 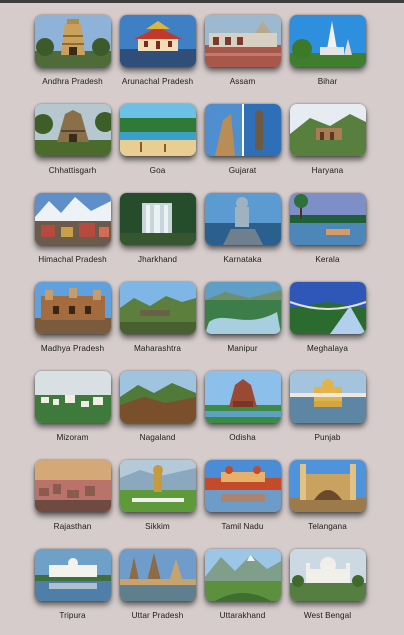 I want to click on state-name: Chhattisgarh, so click(x=72, y=170).